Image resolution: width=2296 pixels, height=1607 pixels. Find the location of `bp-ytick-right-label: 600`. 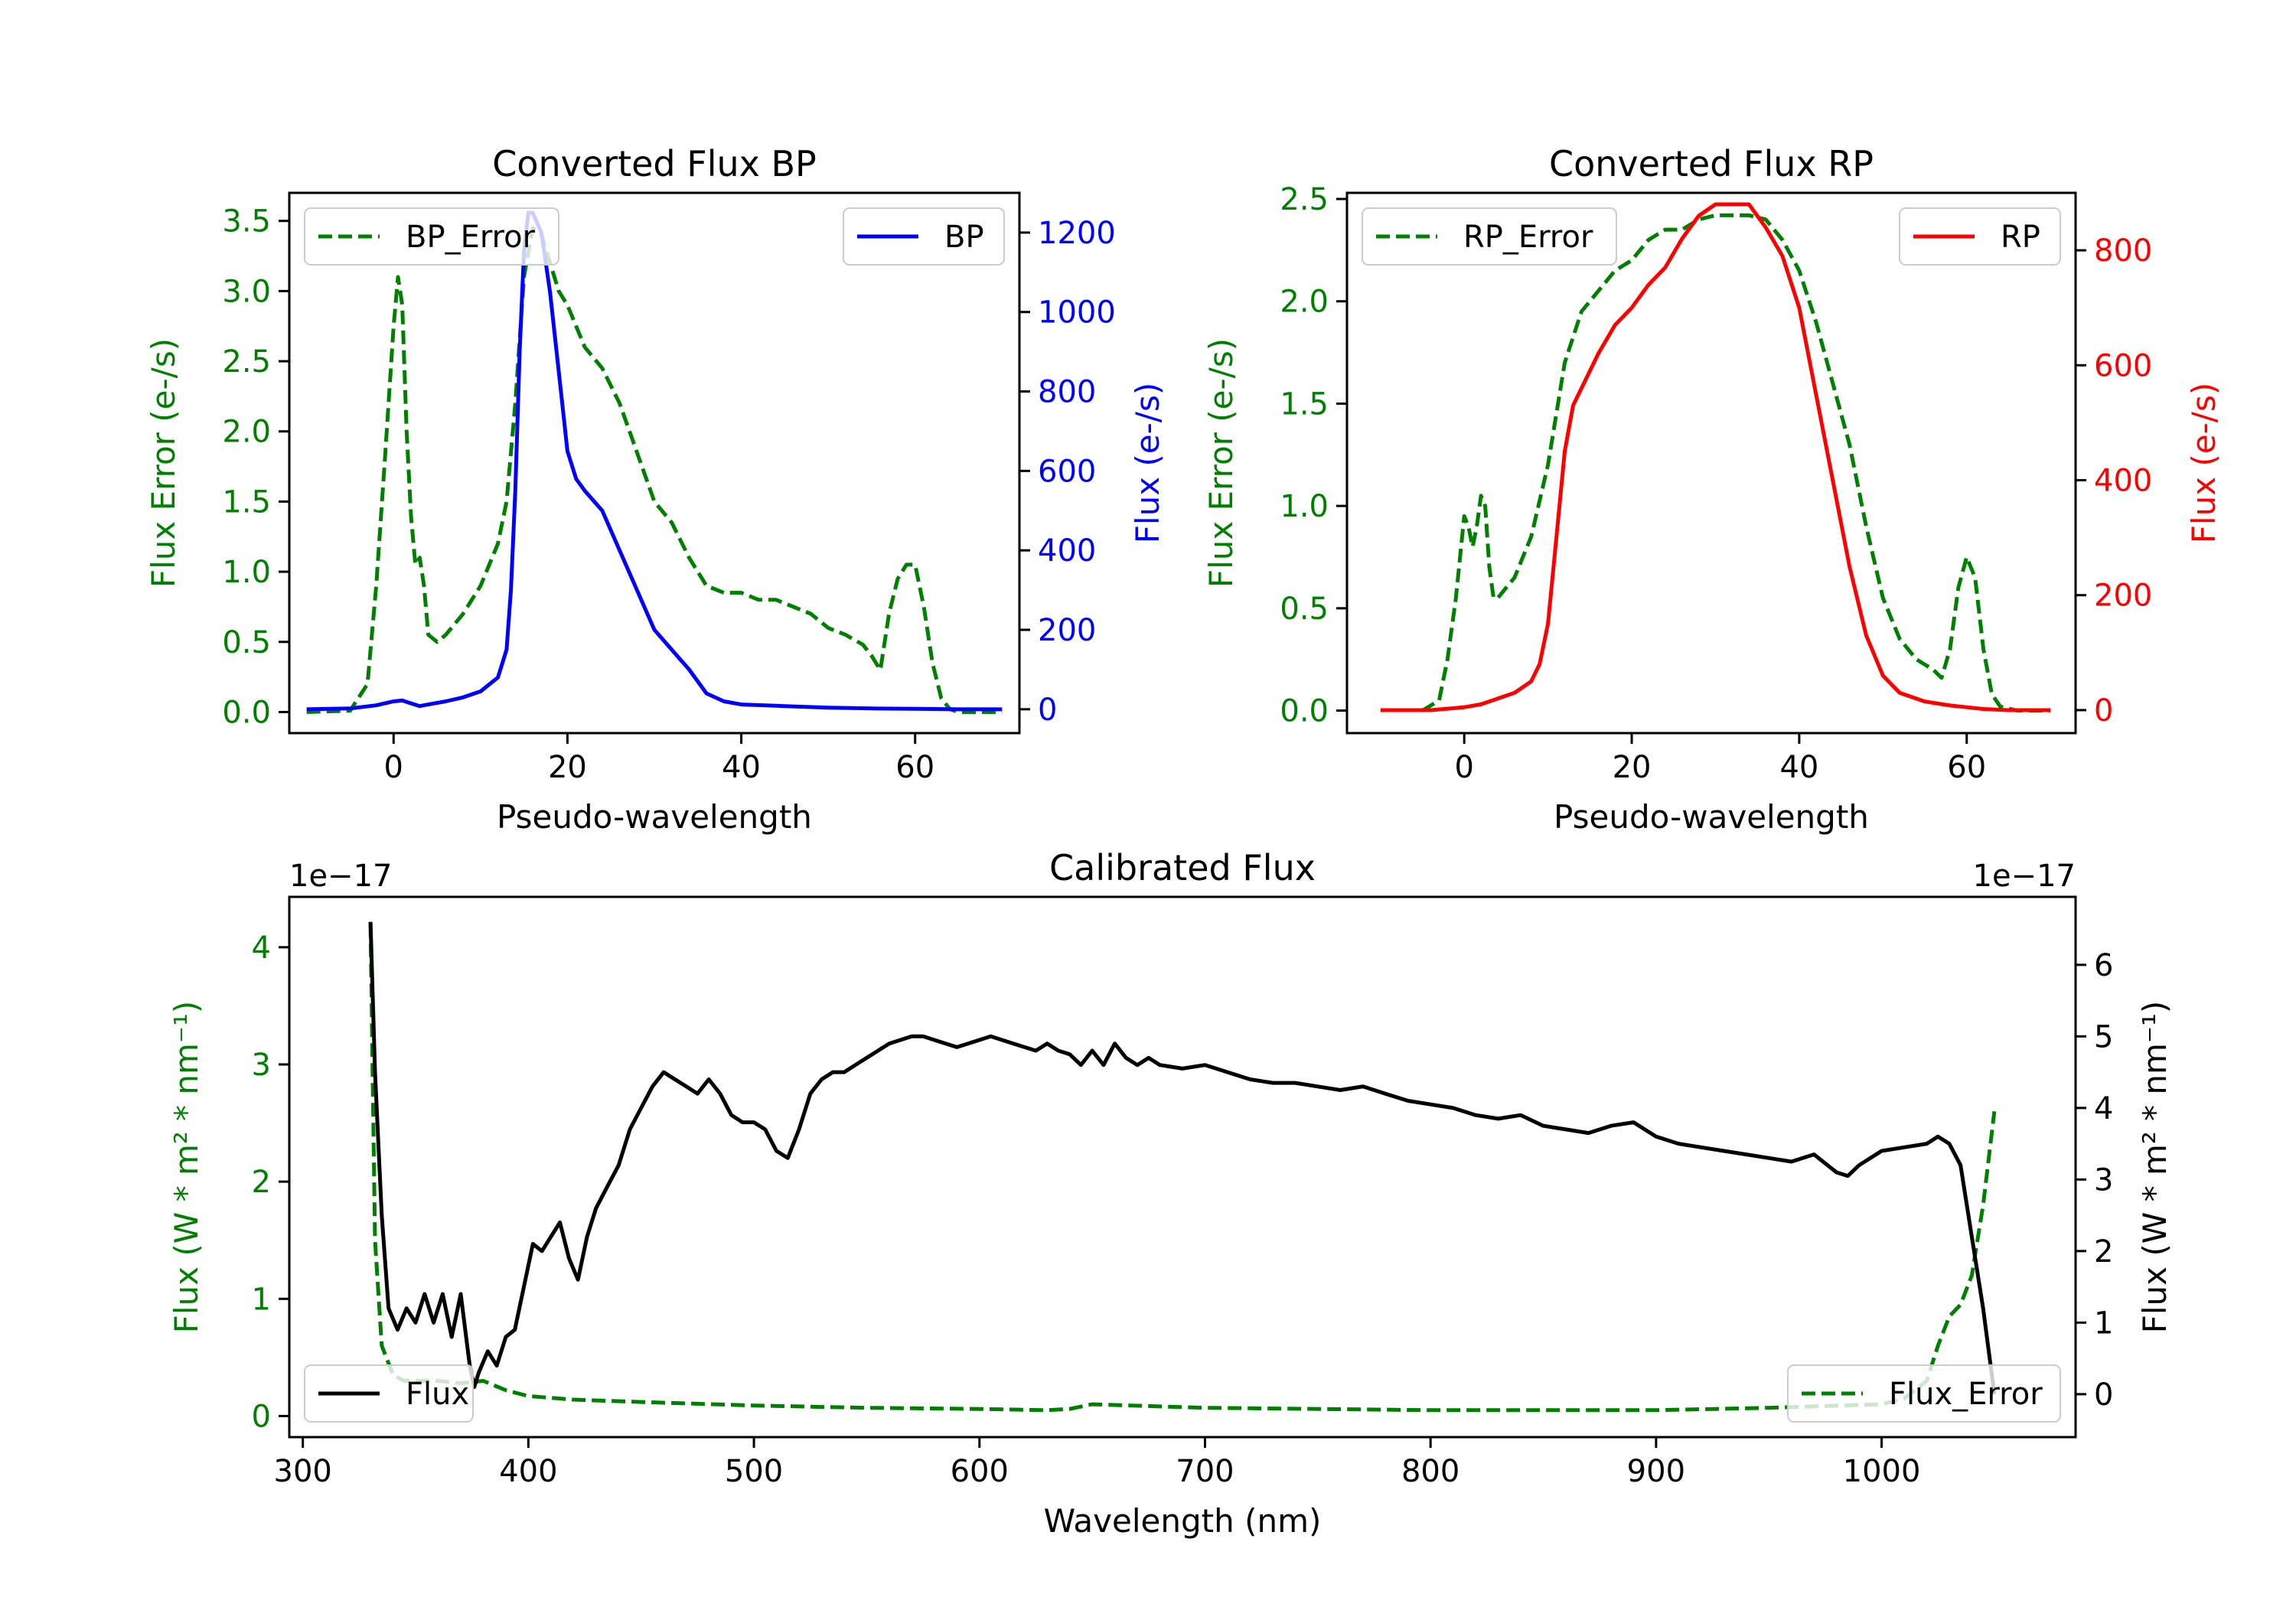

bp-ytick-right-label: 600 is located at coordinates (1067, 472).